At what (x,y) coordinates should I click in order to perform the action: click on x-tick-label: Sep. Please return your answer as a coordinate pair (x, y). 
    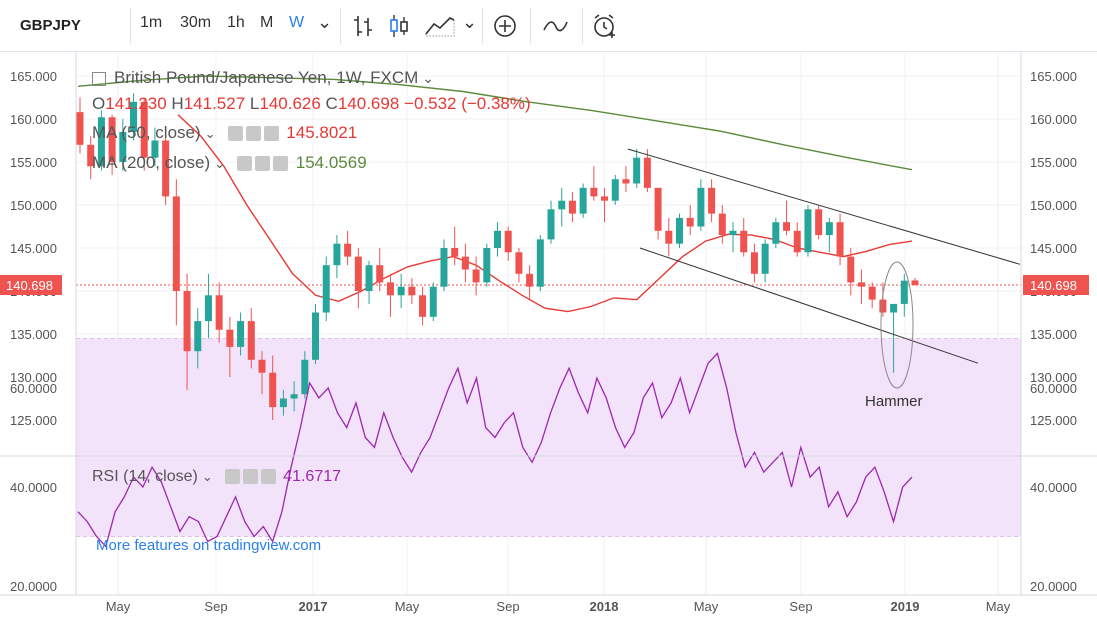
    Looking at the image, I should click on (507, 606).